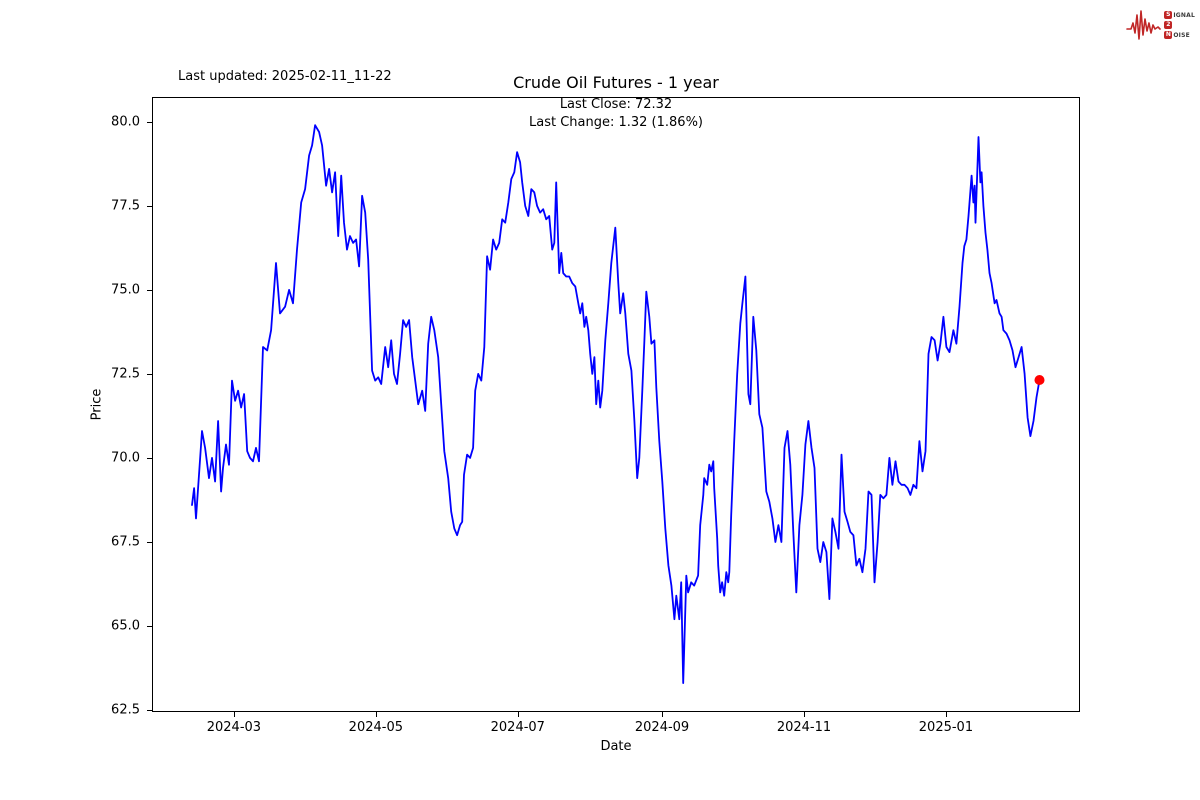 The width and height of the screenshot is (1200, 800). Describe the element at coordinates (125, 290) in the screenshot. I see `y-tick-label: 75.0` at that location.